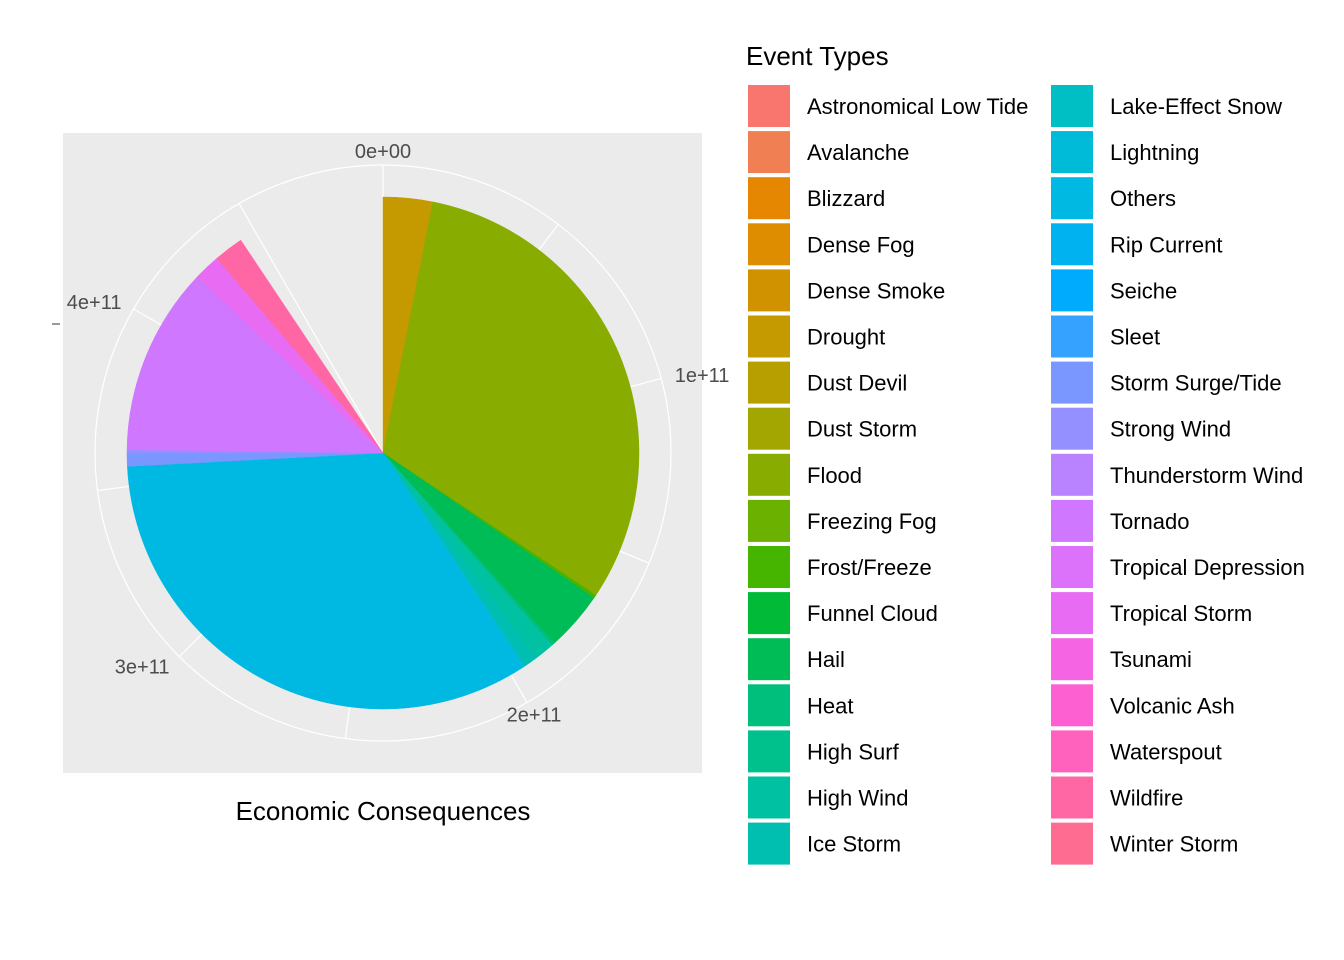  Describe the element at coordinates (769, 106) in the screenshot. I see `legend-key-astronomical-low-tide` at that location.